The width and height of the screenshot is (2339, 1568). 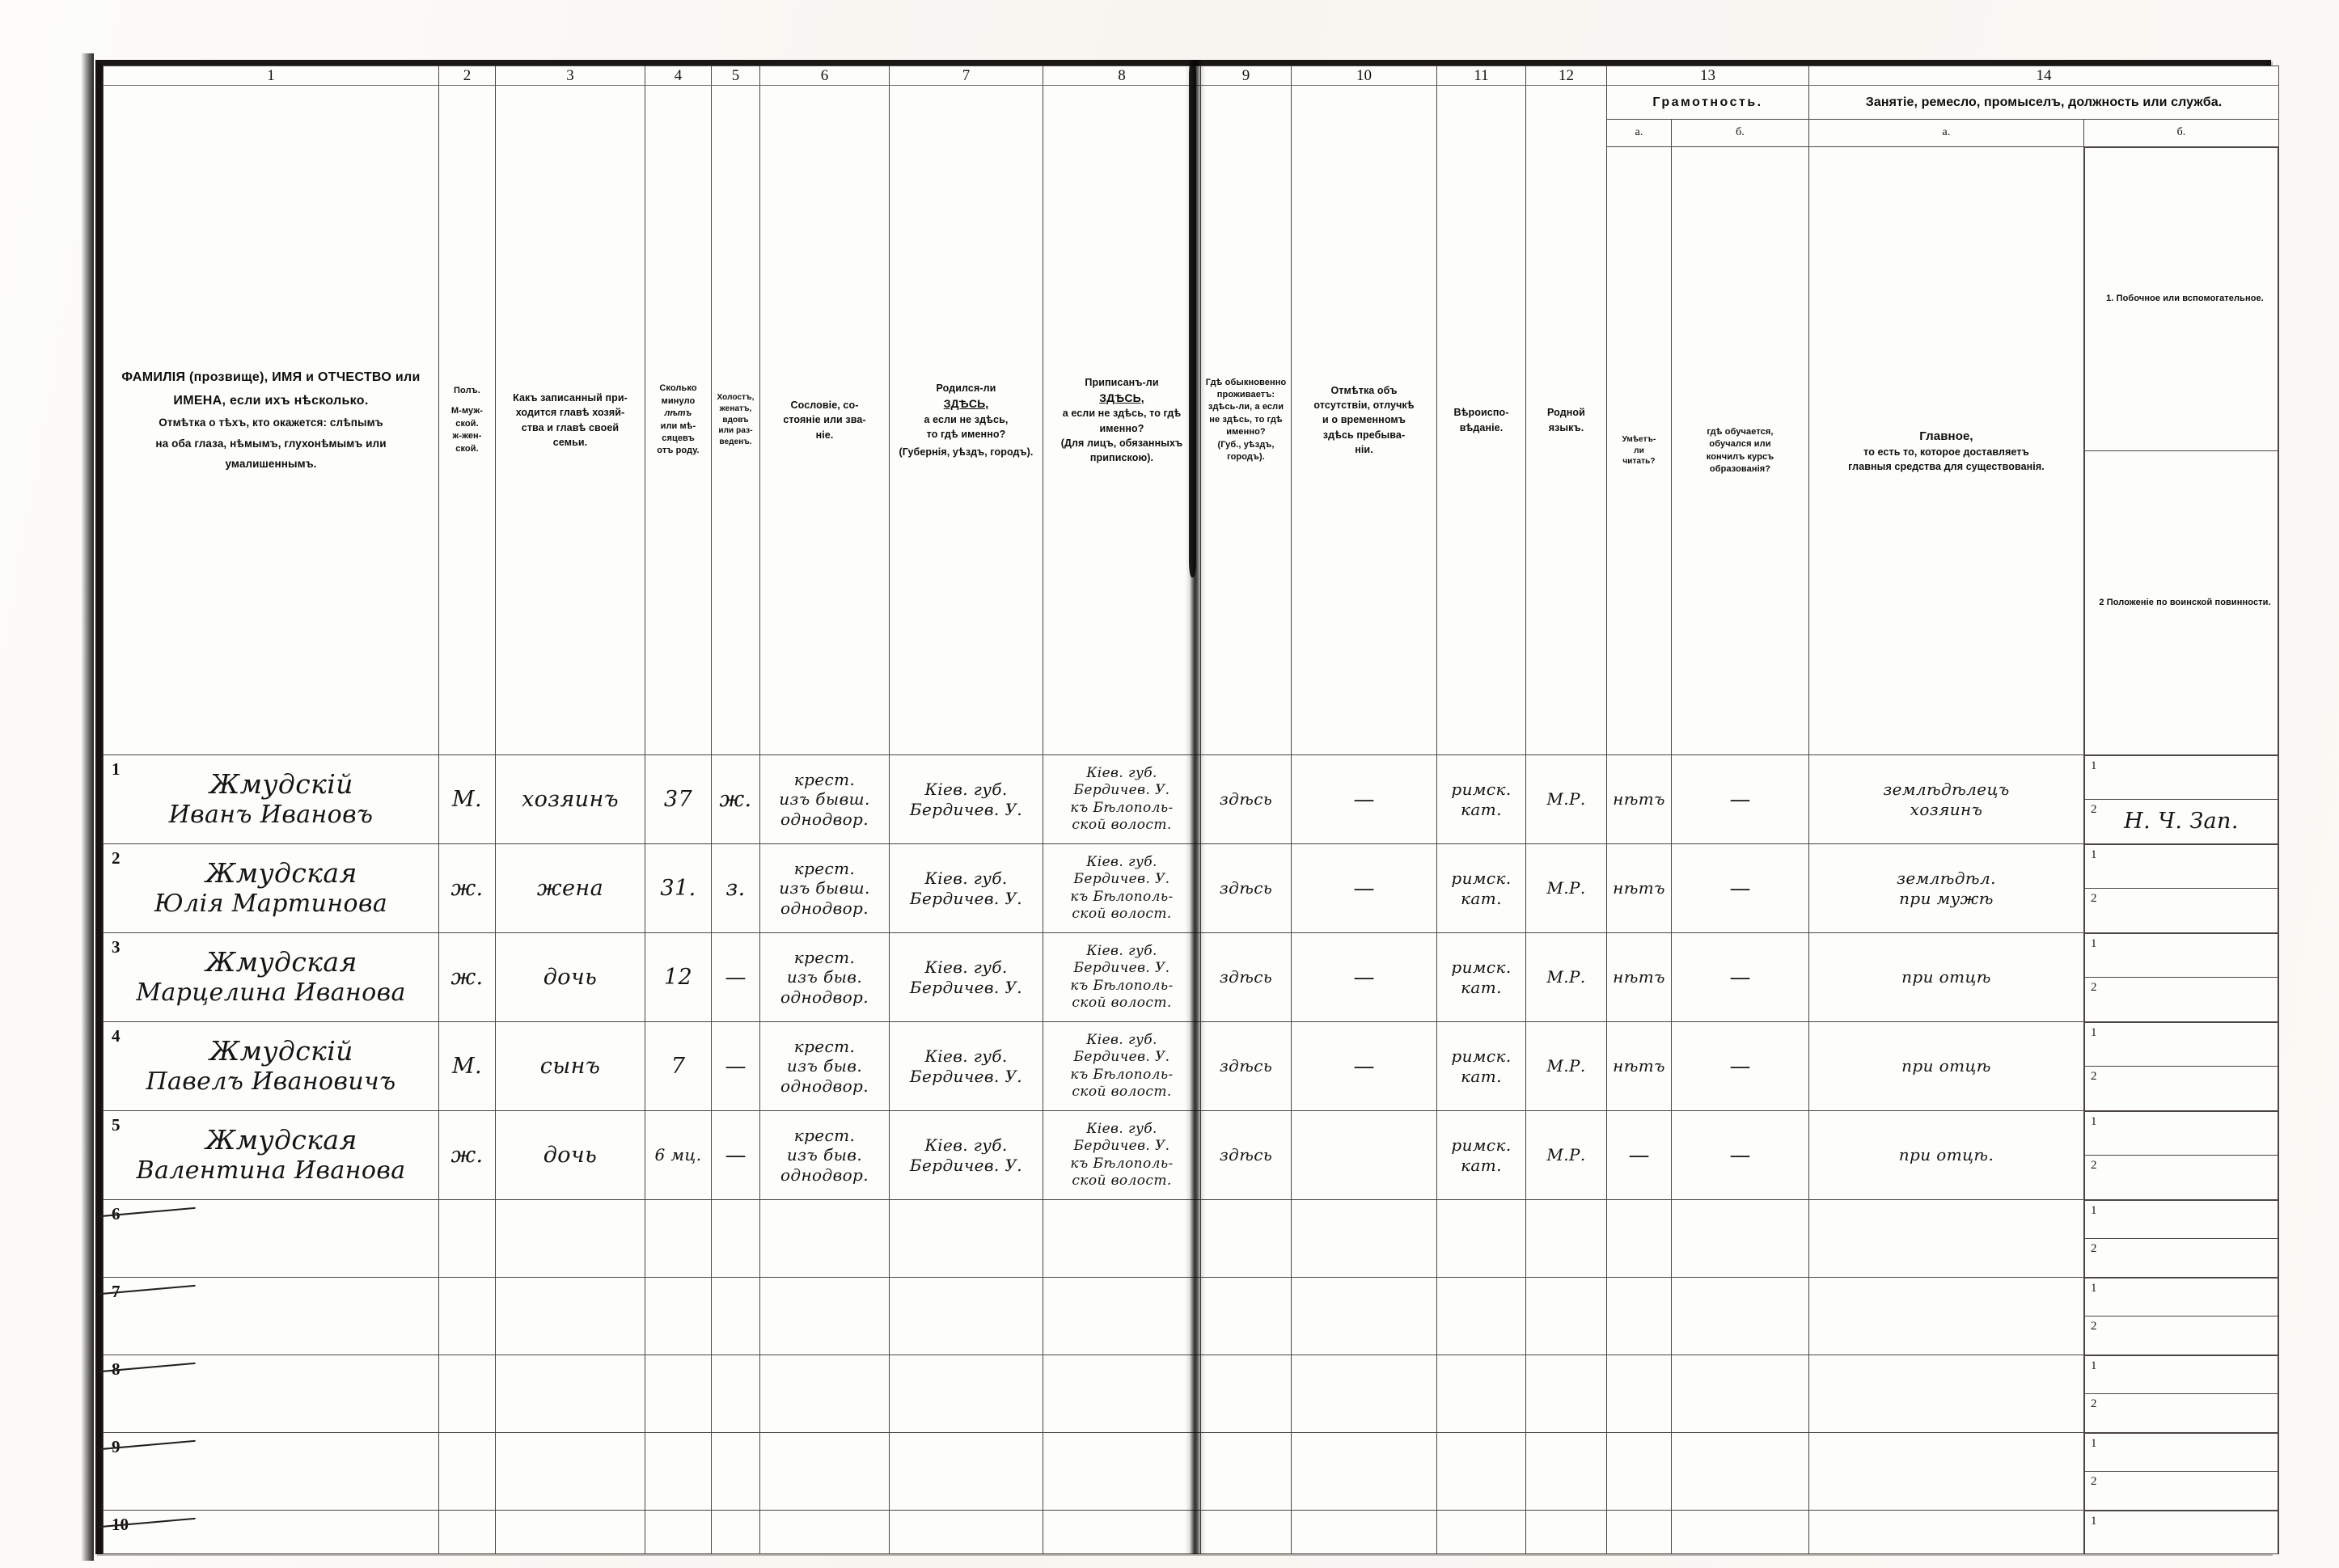 What do you see at coordinates (570, 799) in the screenshot?
I see `cell-relation: хозяинъ` at bounding box center [570, 799].